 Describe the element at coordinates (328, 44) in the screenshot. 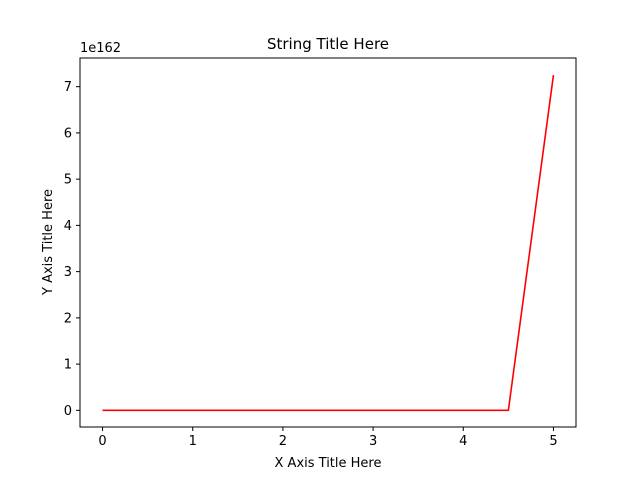

I see `chart-title: String Title Here` at that location.